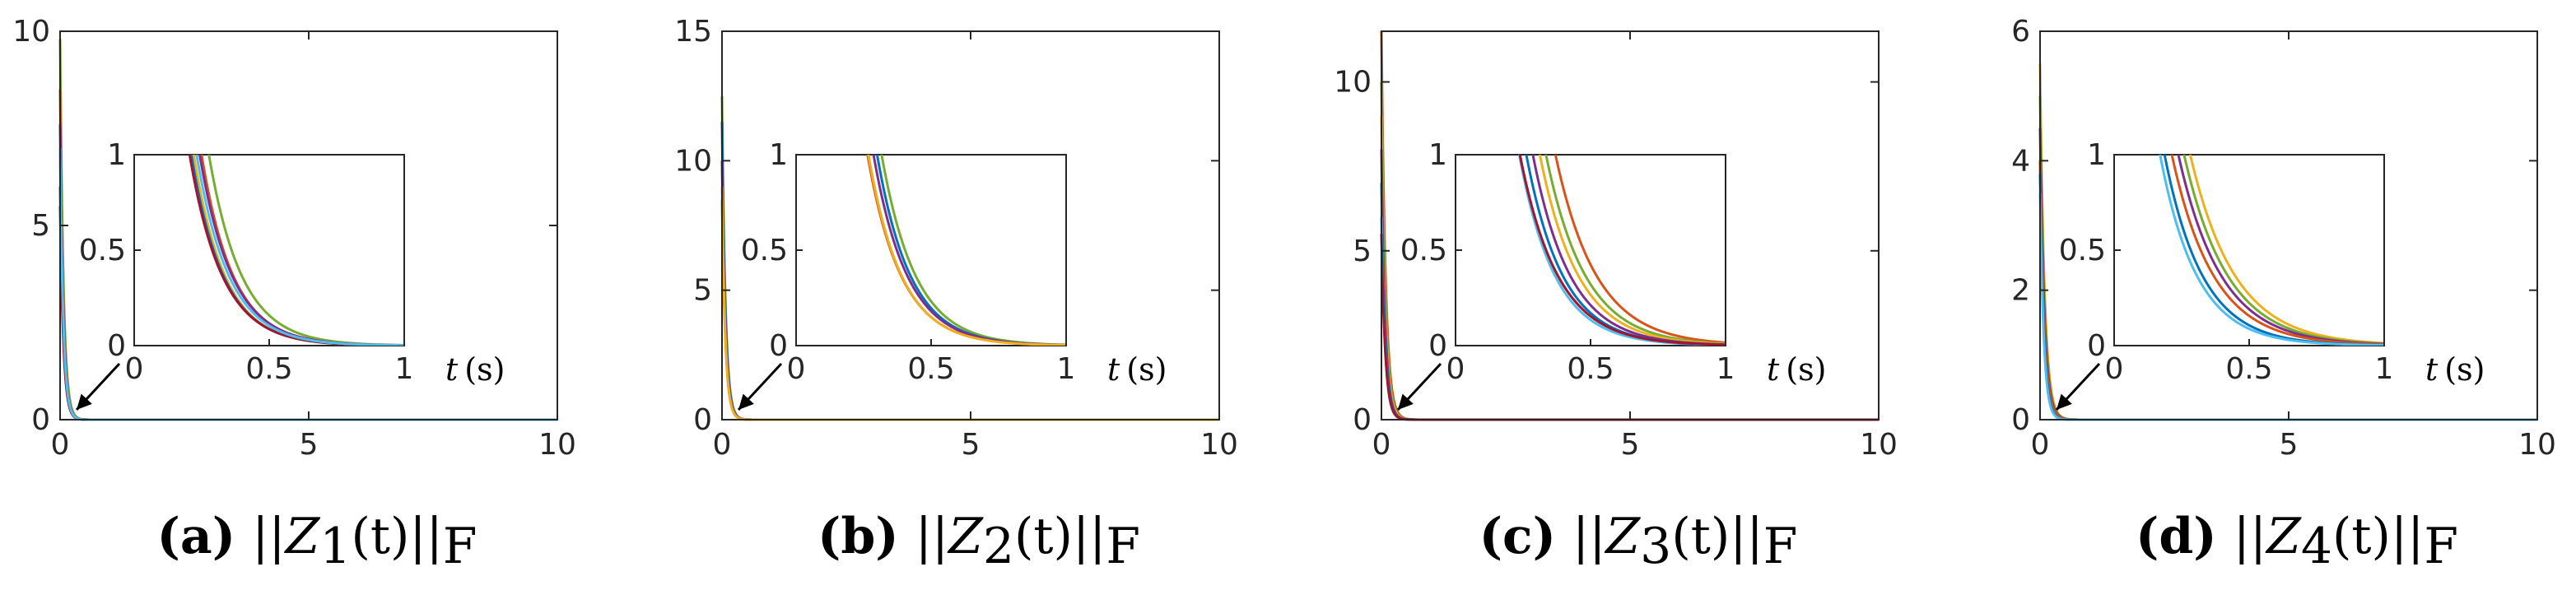 This screenshot has width=2576, height=604. Describe the element at coordinates (2021, 32) in the screenshot. I see `y-tick-label: 6` at that location.